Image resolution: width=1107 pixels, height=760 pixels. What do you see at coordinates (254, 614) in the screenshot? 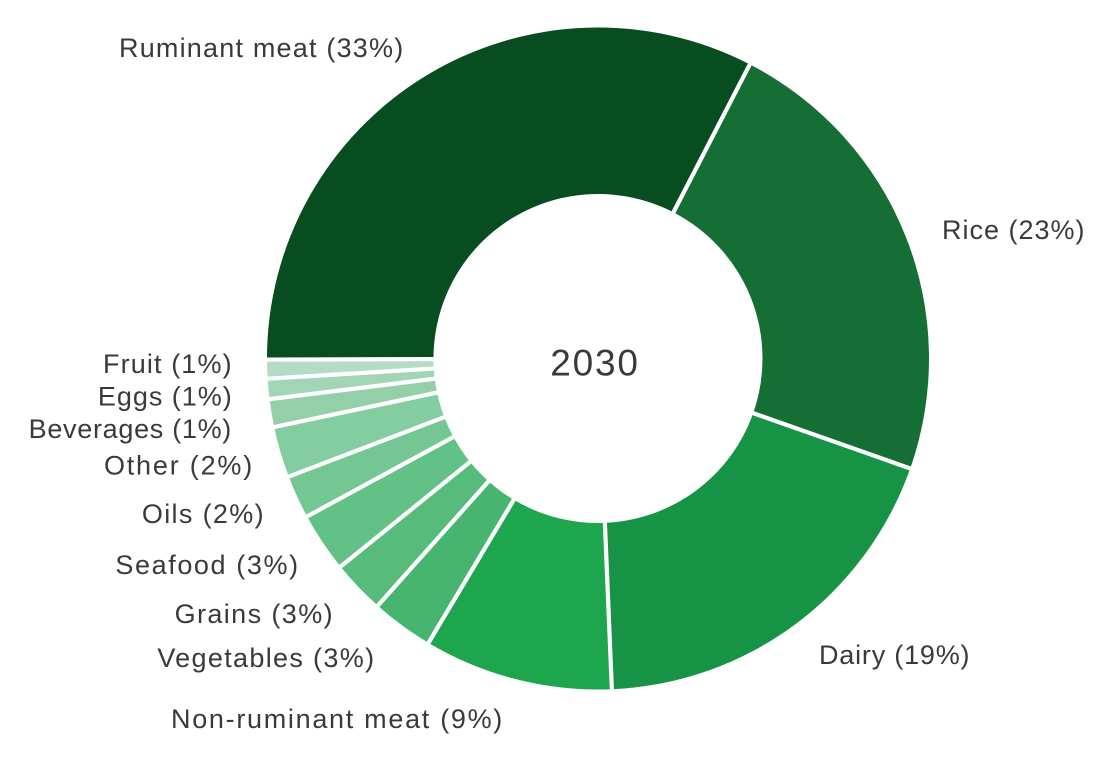
I see `svg-text: Grains (3%)` at bounding box center [254, 614].